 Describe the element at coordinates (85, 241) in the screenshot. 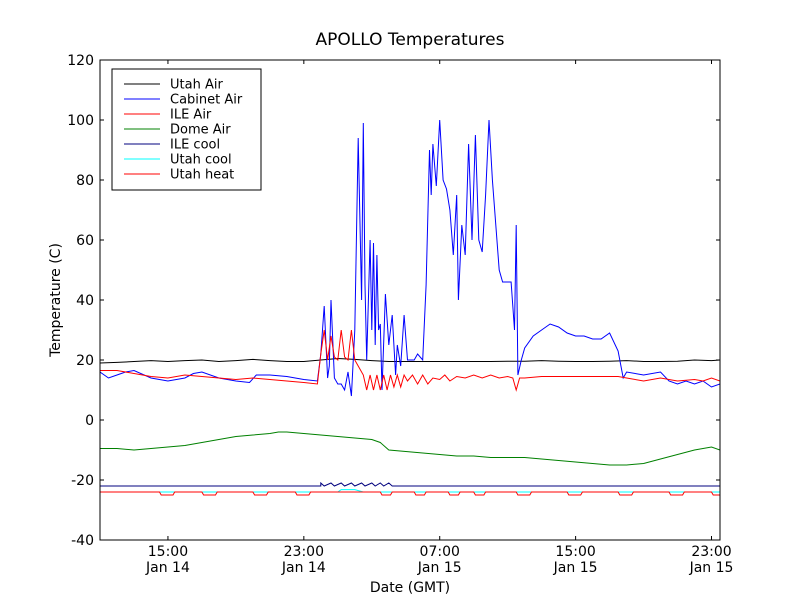

I see `y-tick-label: 60` at that location.